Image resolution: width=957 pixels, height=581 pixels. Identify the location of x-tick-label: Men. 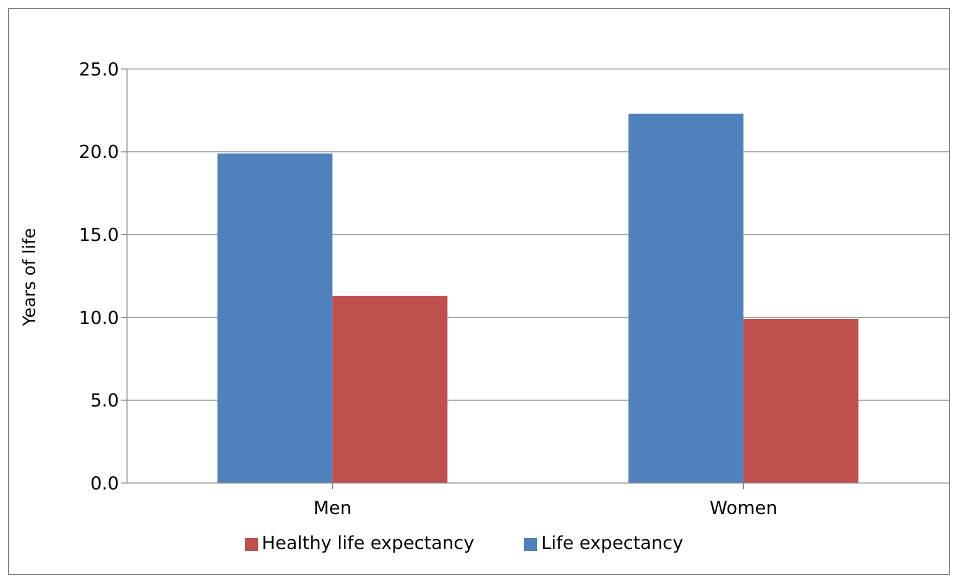
(332, 508).